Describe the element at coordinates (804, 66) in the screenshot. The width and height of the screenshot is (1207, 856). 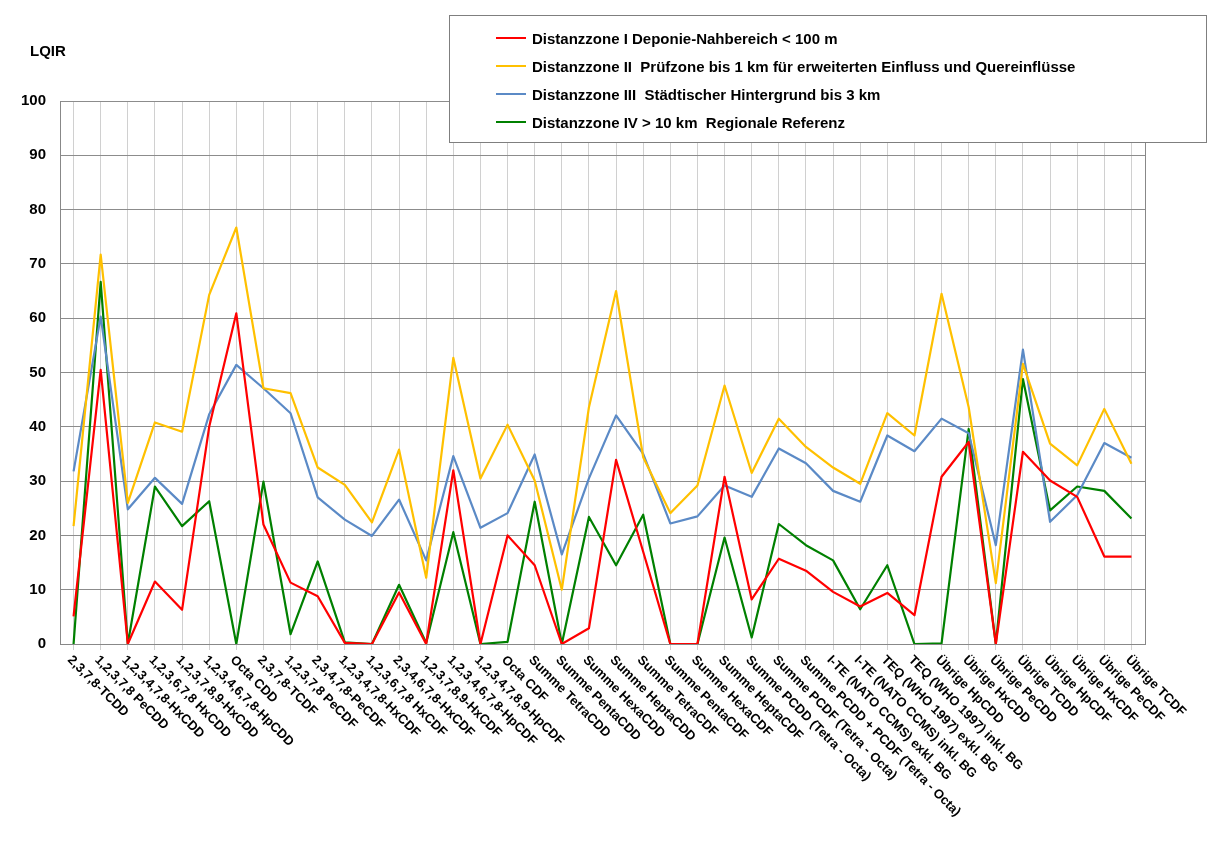
I see `legend-label: Distanzzone II Prüfzone bis 1 km für erweiterten Einfluss und Quereinflüsse` at that location.